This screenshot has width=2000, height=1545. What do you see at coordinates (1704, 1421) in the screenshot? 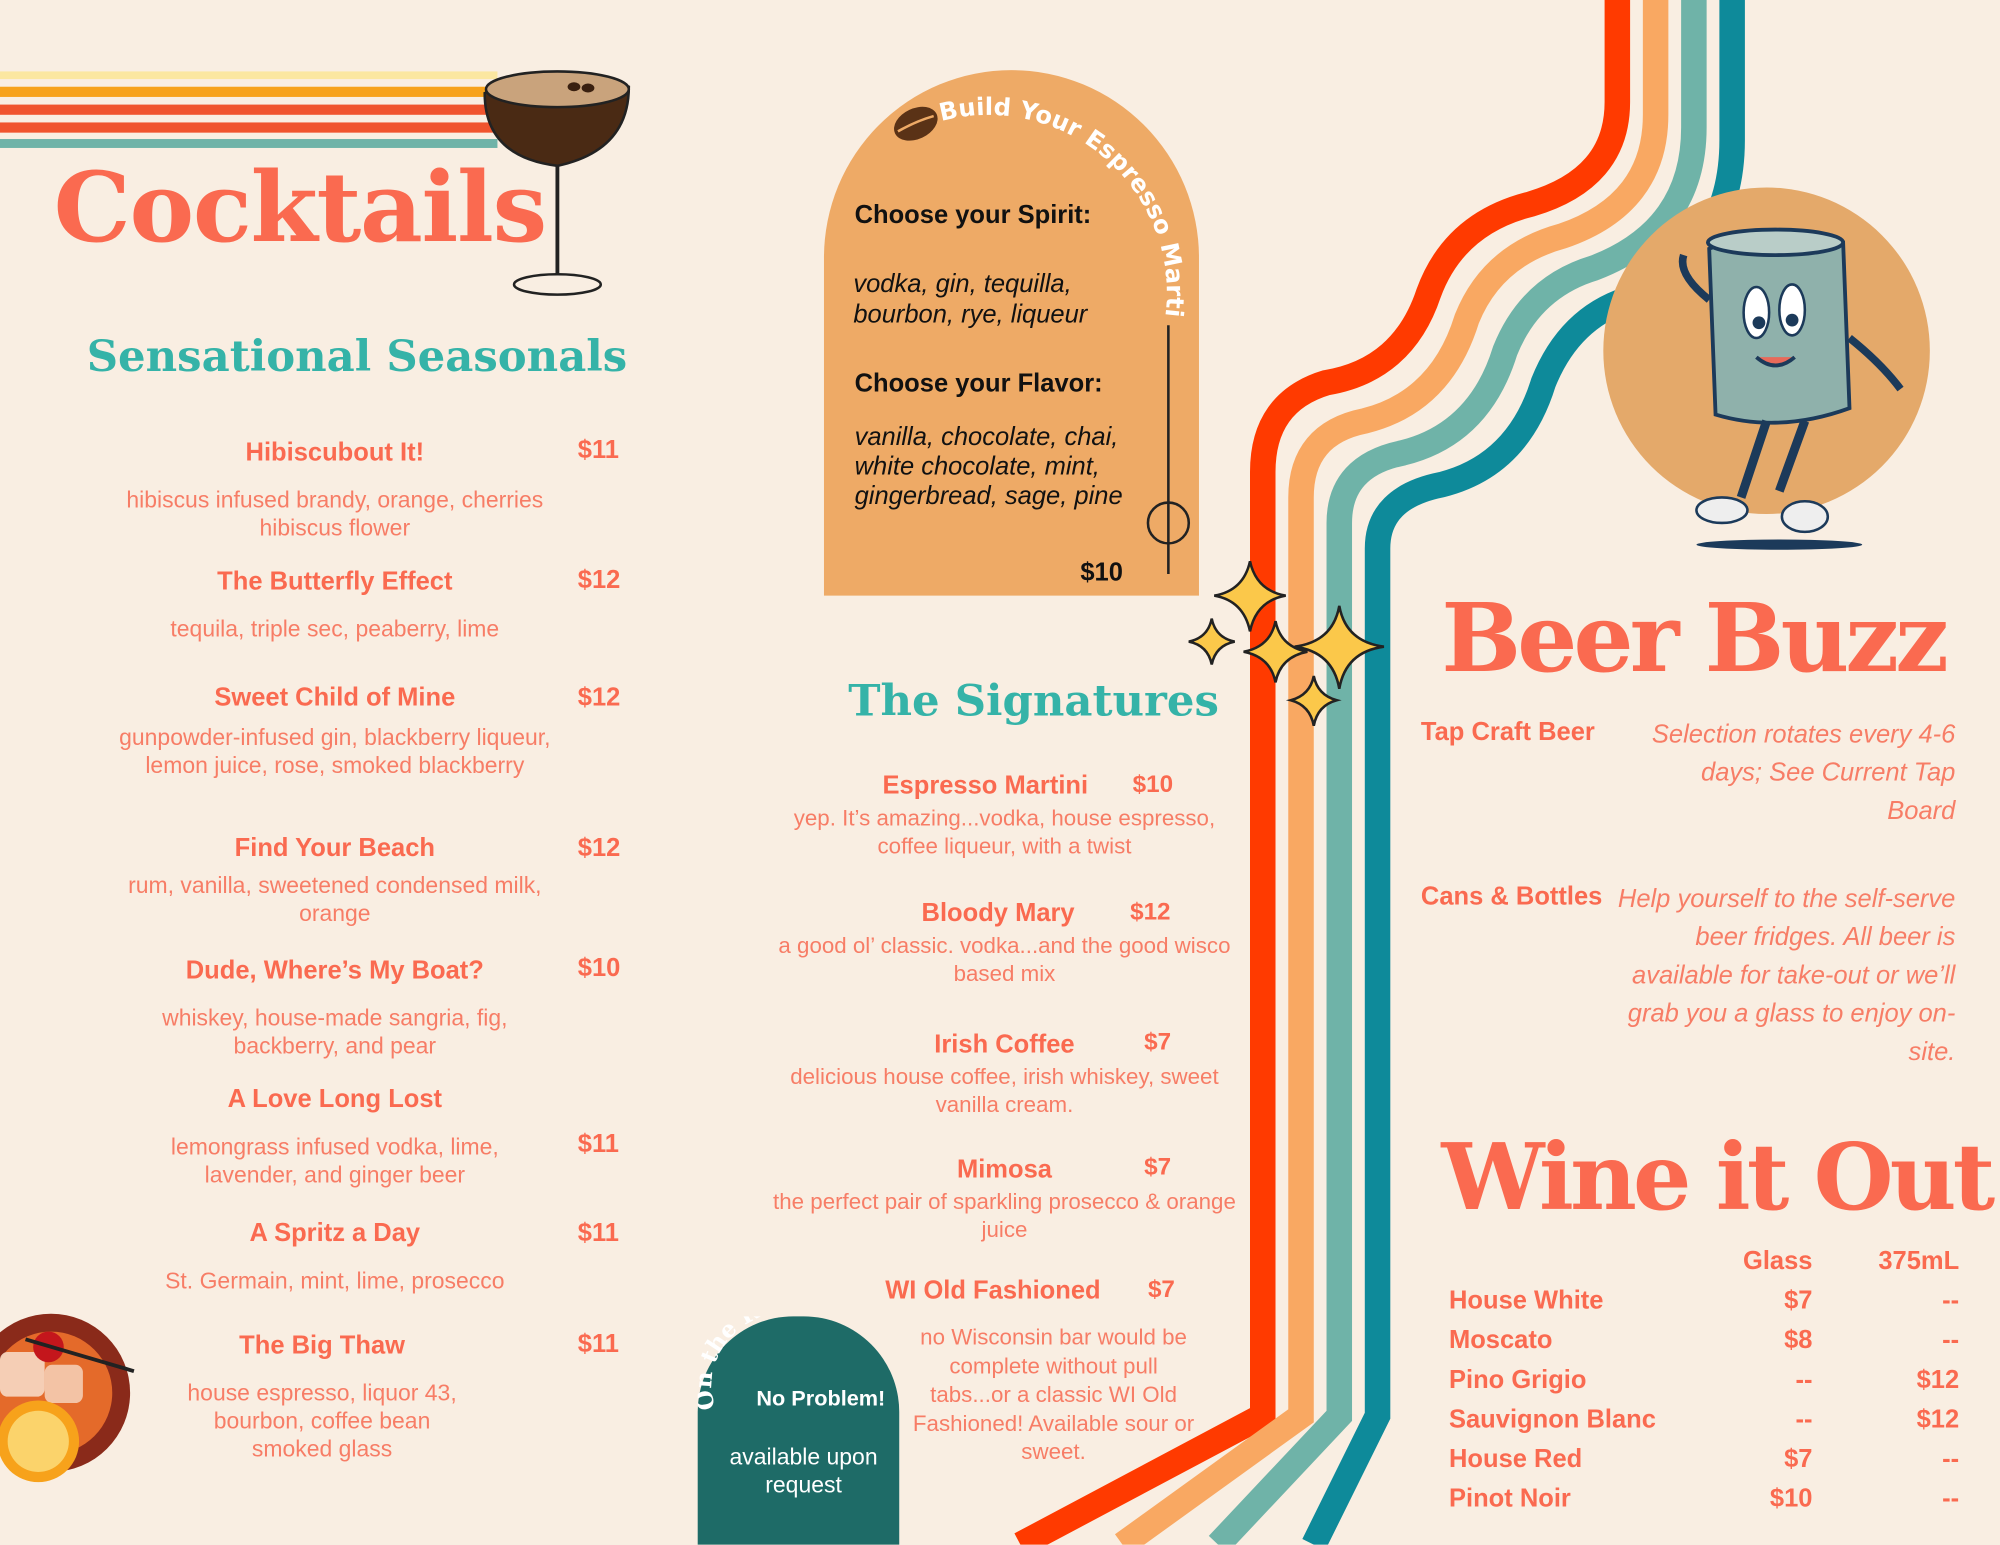
I see `table-row: Sauvignon Blanc -- $12` at bounding box center [1704, 1421].